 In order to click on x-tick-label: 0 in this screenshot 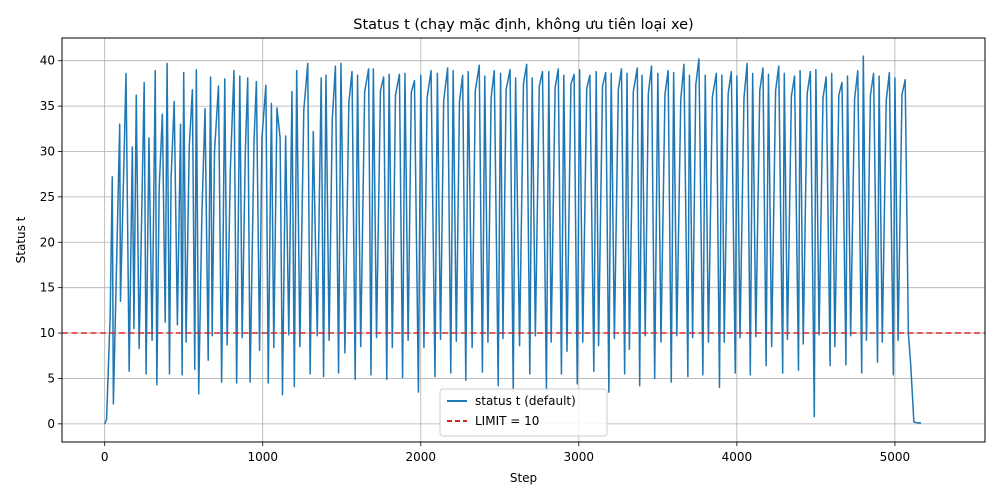, I will do `click(105, 457)`.